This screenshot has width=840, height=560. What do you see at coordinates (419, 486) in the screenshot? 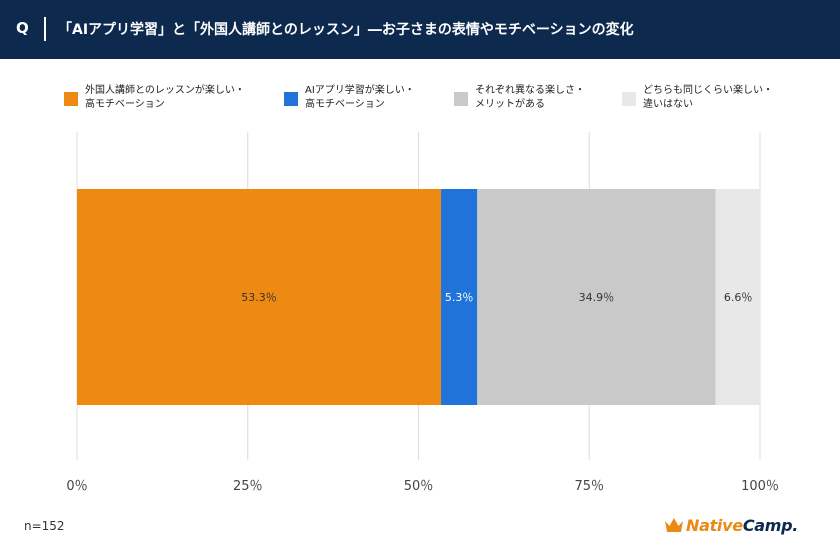
I see `x-tick-label: 50％` at bounding box center [419, 486].